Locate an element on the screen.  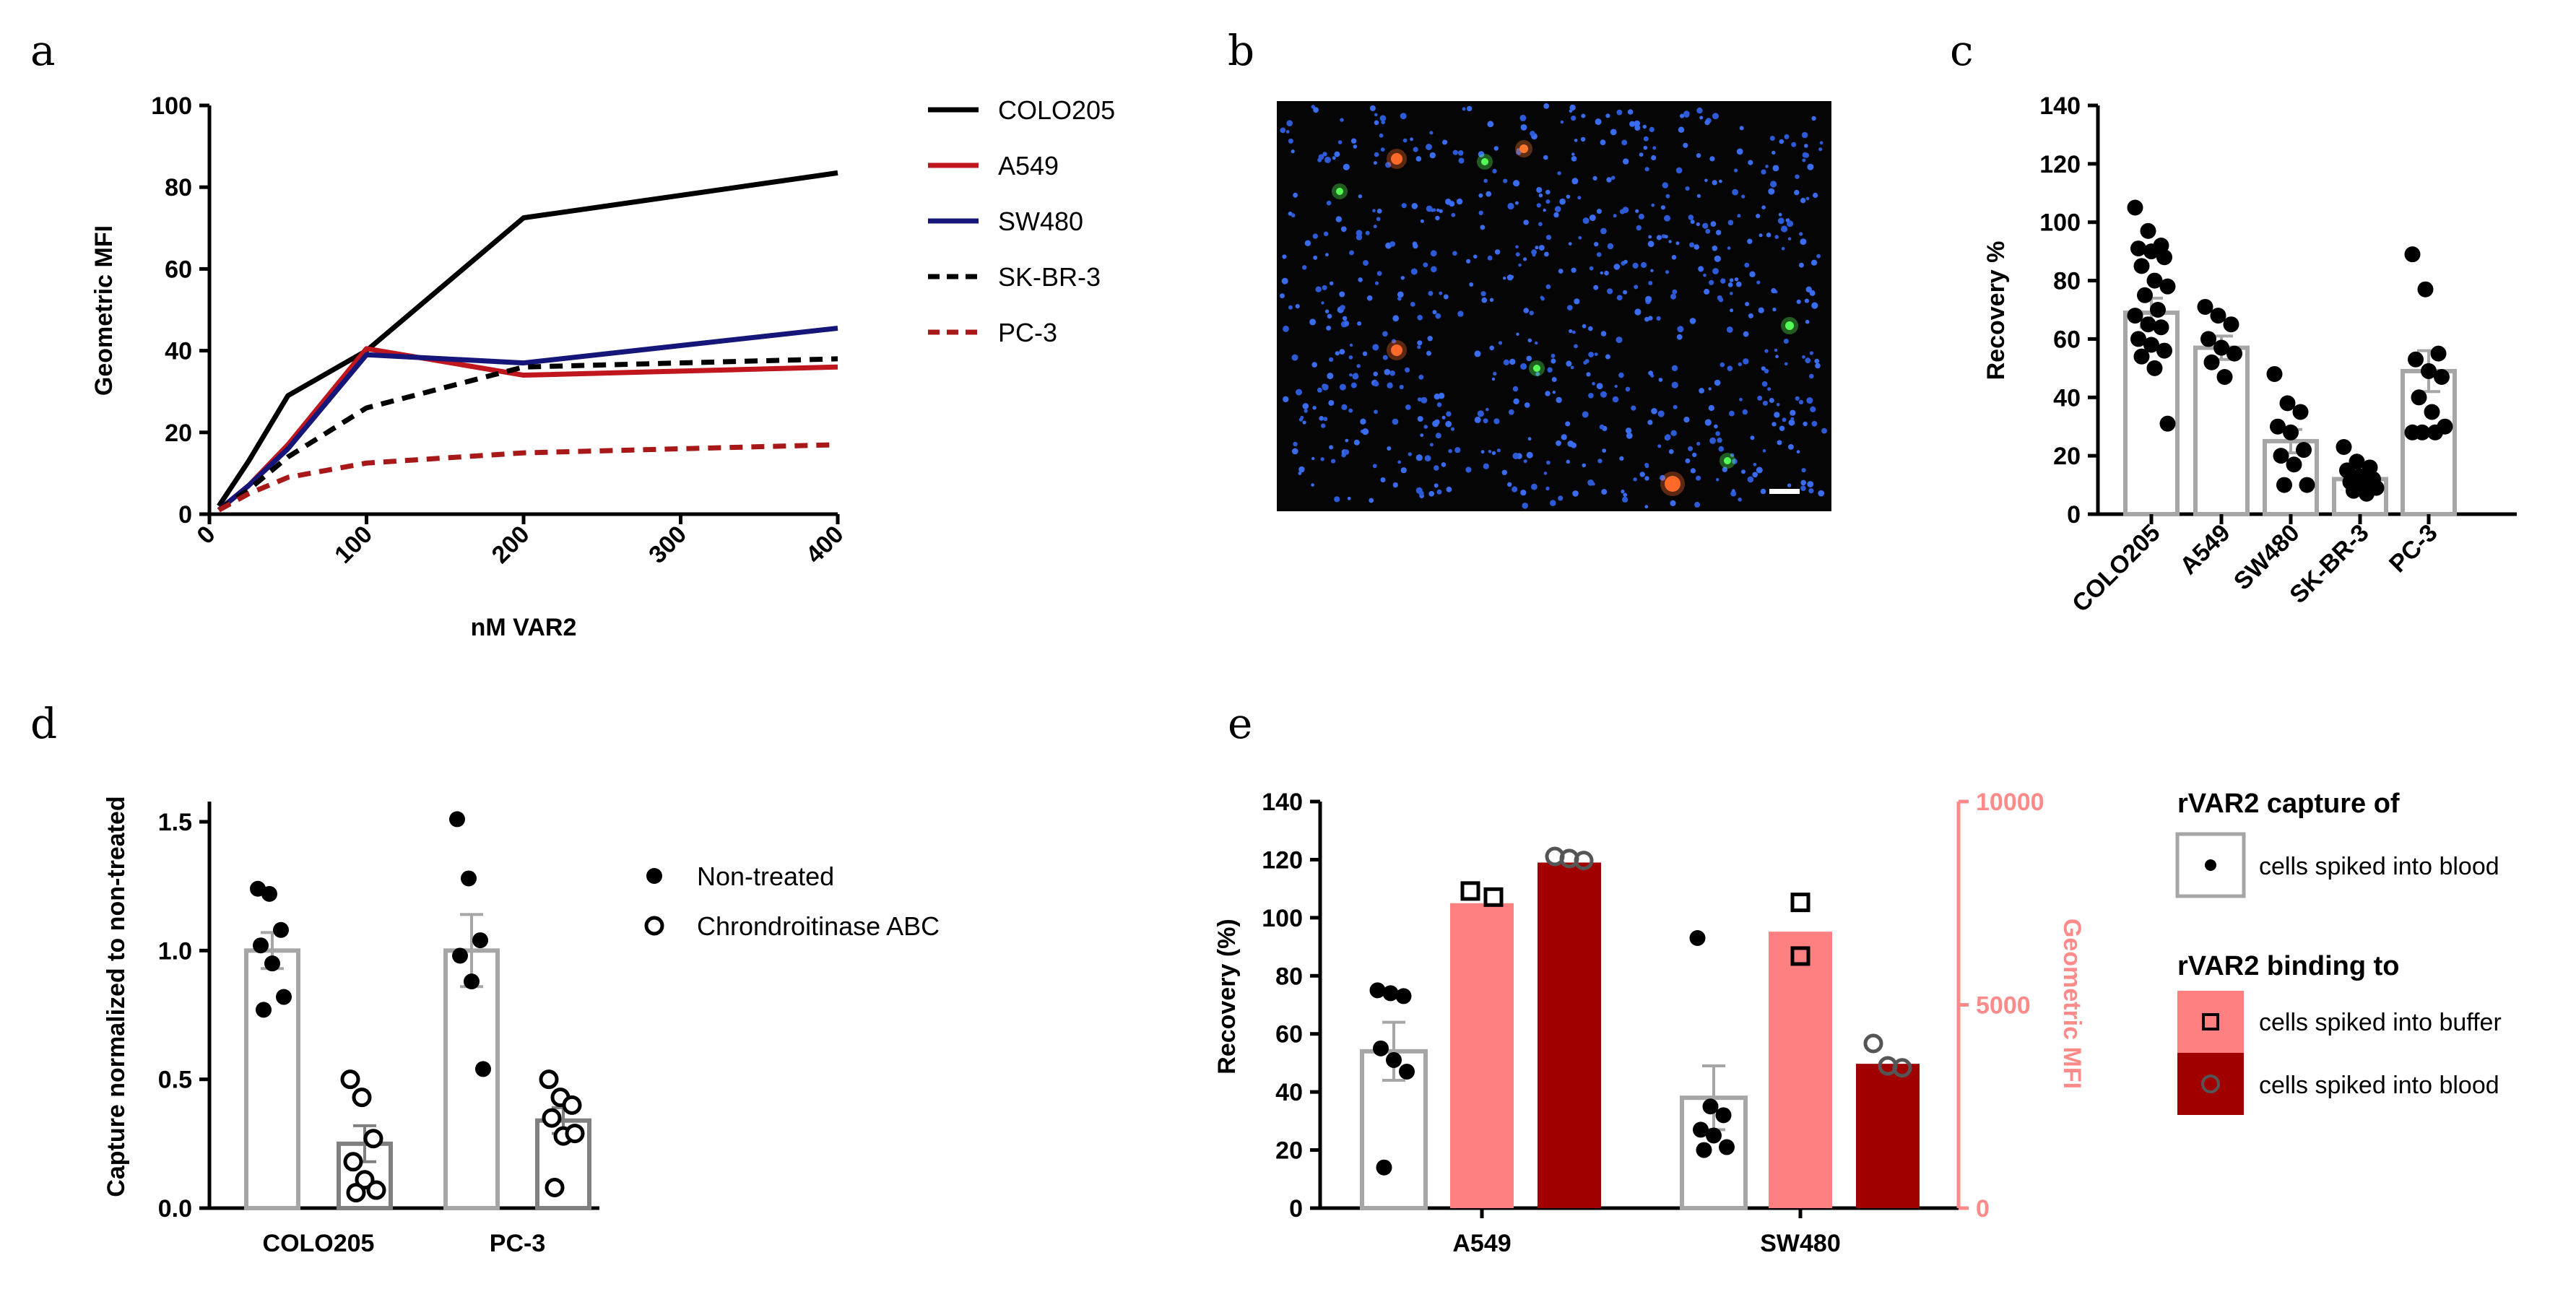
a-ytick-label: 80 is located at coordinates (178, 187).